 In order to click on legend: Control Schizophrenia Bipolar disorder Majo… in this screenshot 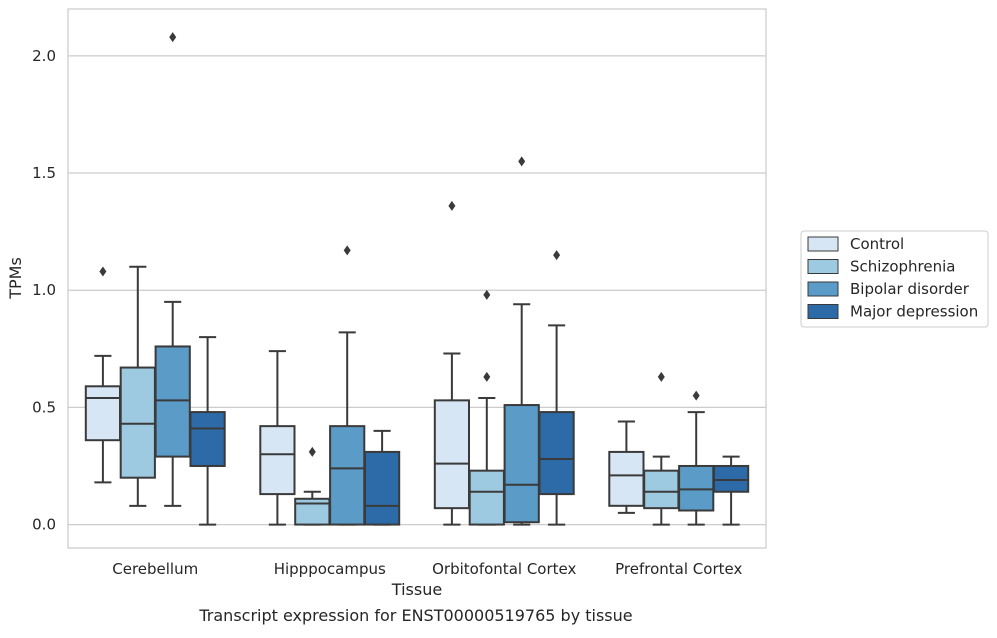, I will do `click(894, 279)`.